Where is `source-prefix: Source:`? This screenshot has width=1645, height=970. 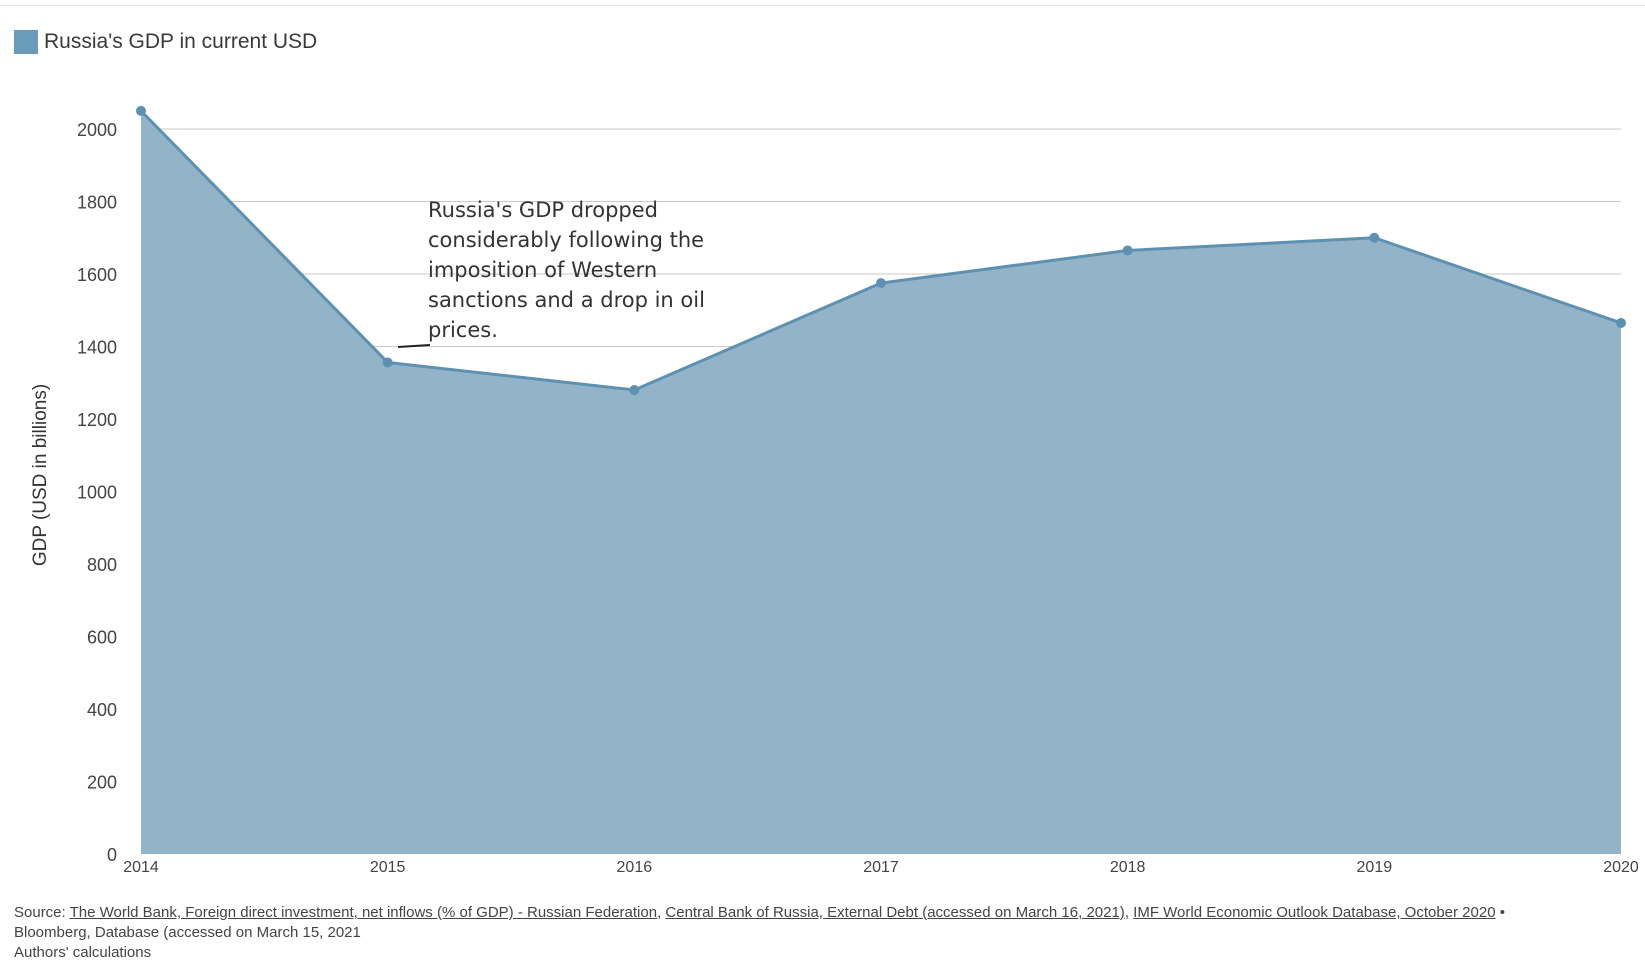
source-prefix: Source: is located at coordinates (42, 912).